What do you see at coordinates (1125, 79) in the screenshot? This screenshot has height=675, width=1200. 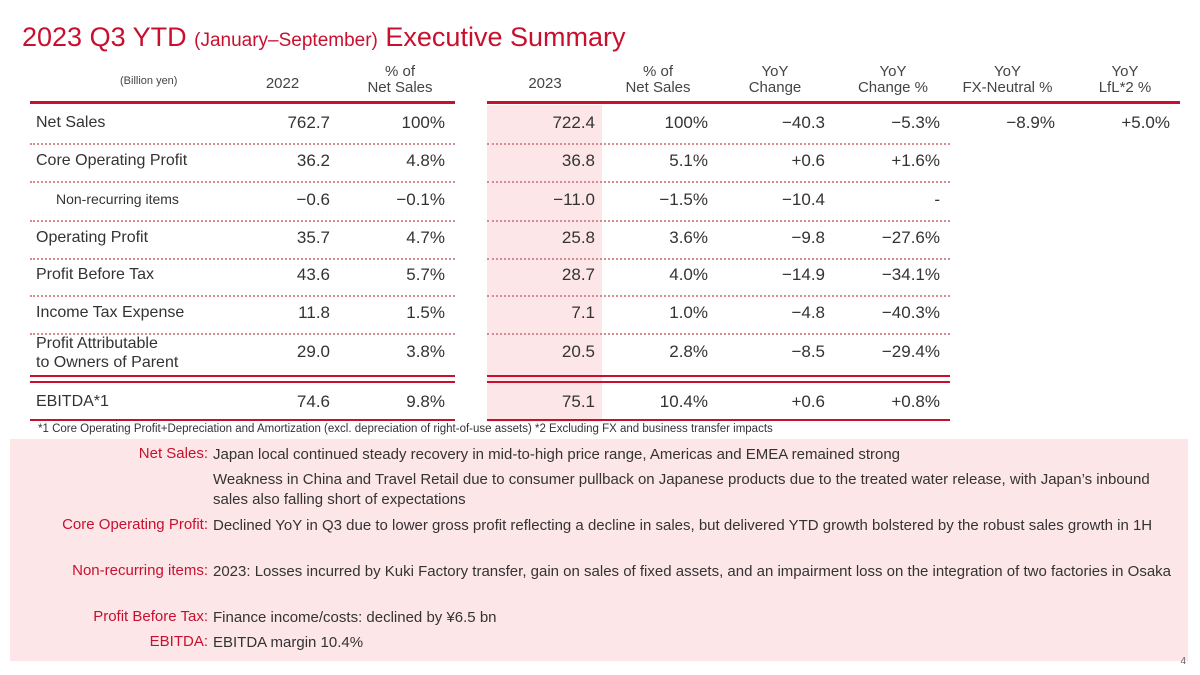 I see `column-header: YoY LfL*2 %` at bounding box center [1125, 79].